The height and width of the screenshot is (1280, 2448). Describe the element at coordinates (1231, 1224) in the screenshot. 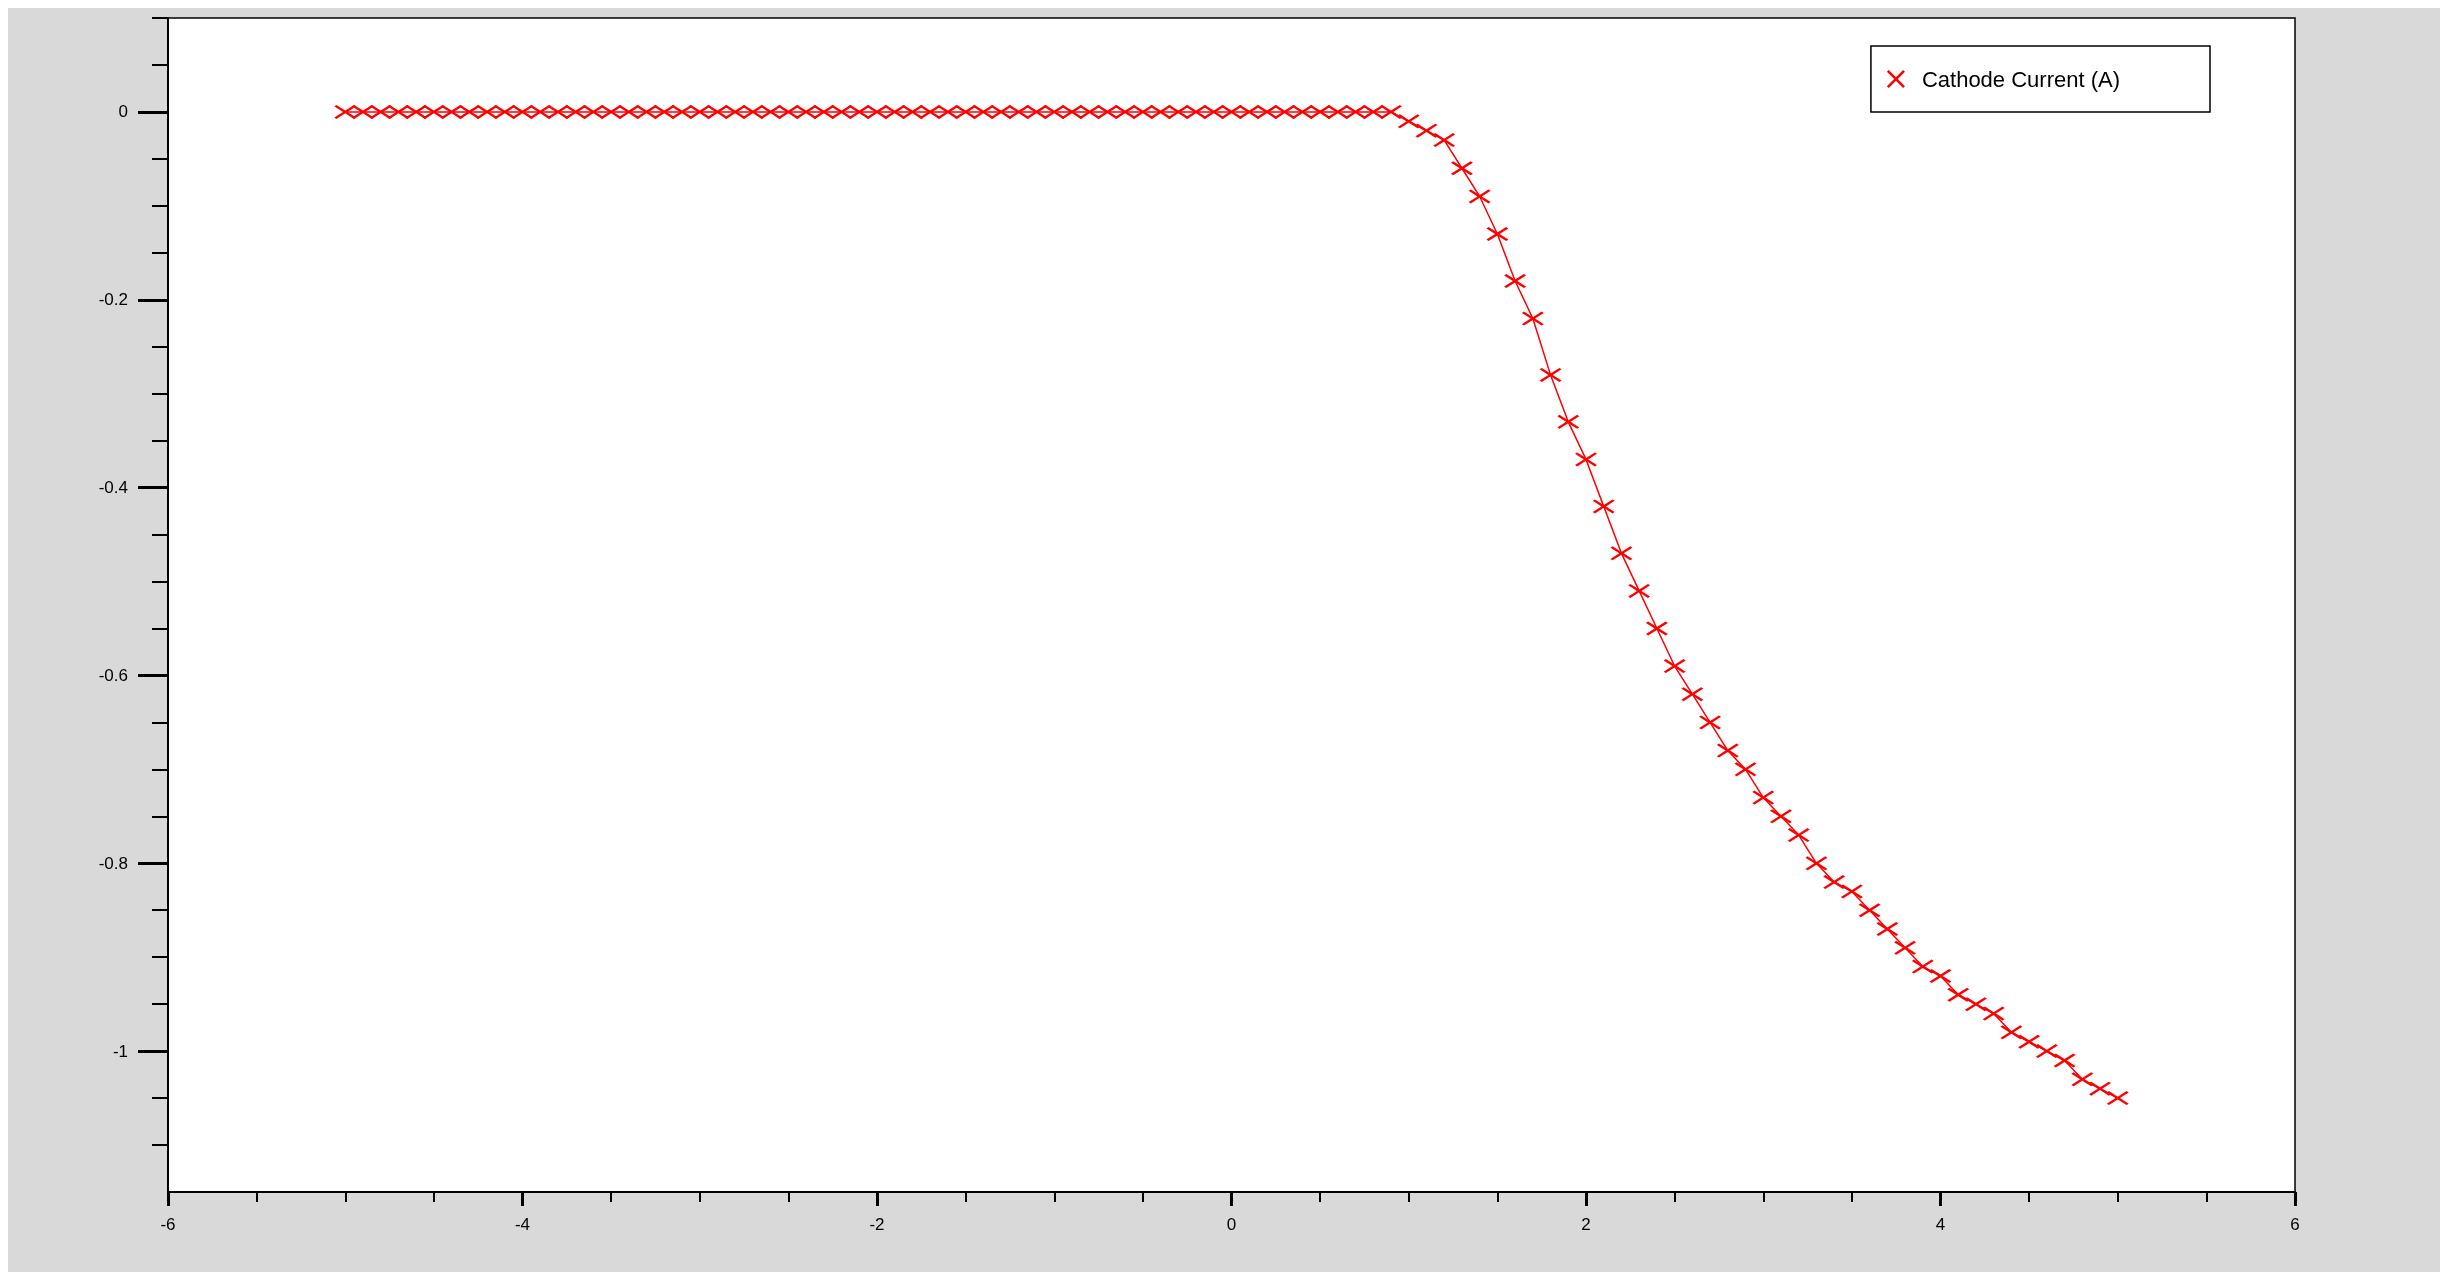

I see `x-tick-label: 0` at that location.